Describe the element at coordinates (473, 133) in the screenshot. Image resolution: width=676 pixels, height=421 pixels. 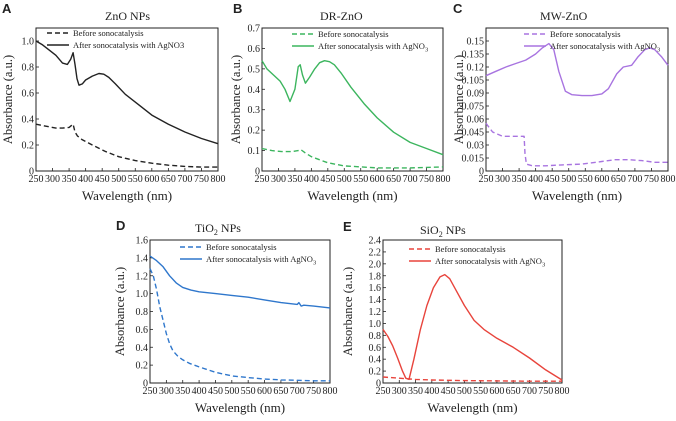
I see `y-tick-label: 0.045` at that location.